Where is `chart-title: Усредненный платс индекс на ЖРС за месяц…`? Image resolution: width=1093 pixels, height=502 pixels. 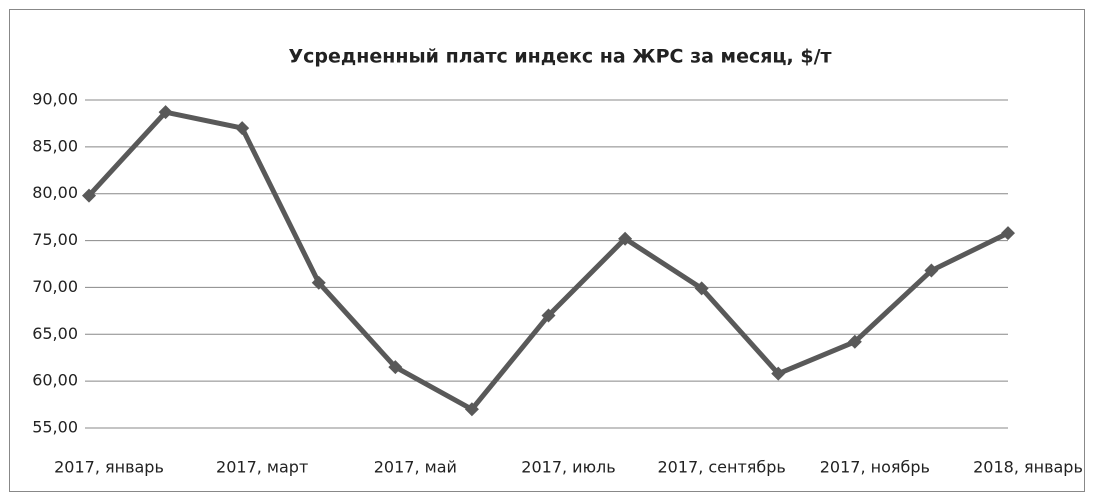 chart-title: Усредненный платс индекс на ЖРС за месяц… is located at coordinates (559, 57).